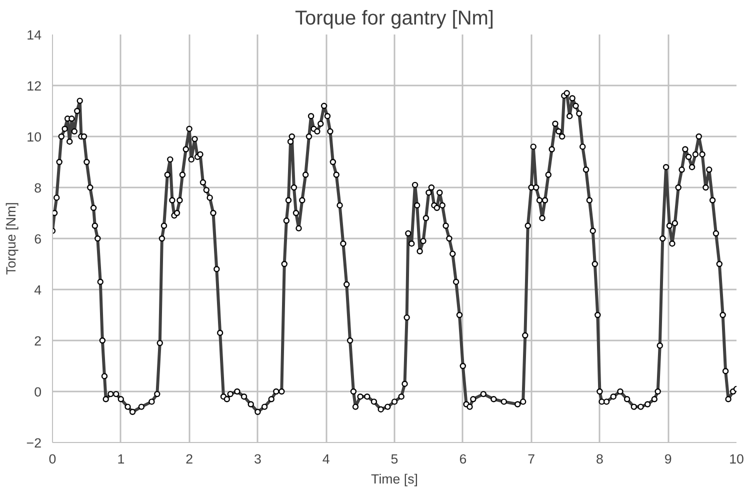 The width and height of the screenshot is (756, 489). I want to click on y-tick-label: 8, so click(38, 188).